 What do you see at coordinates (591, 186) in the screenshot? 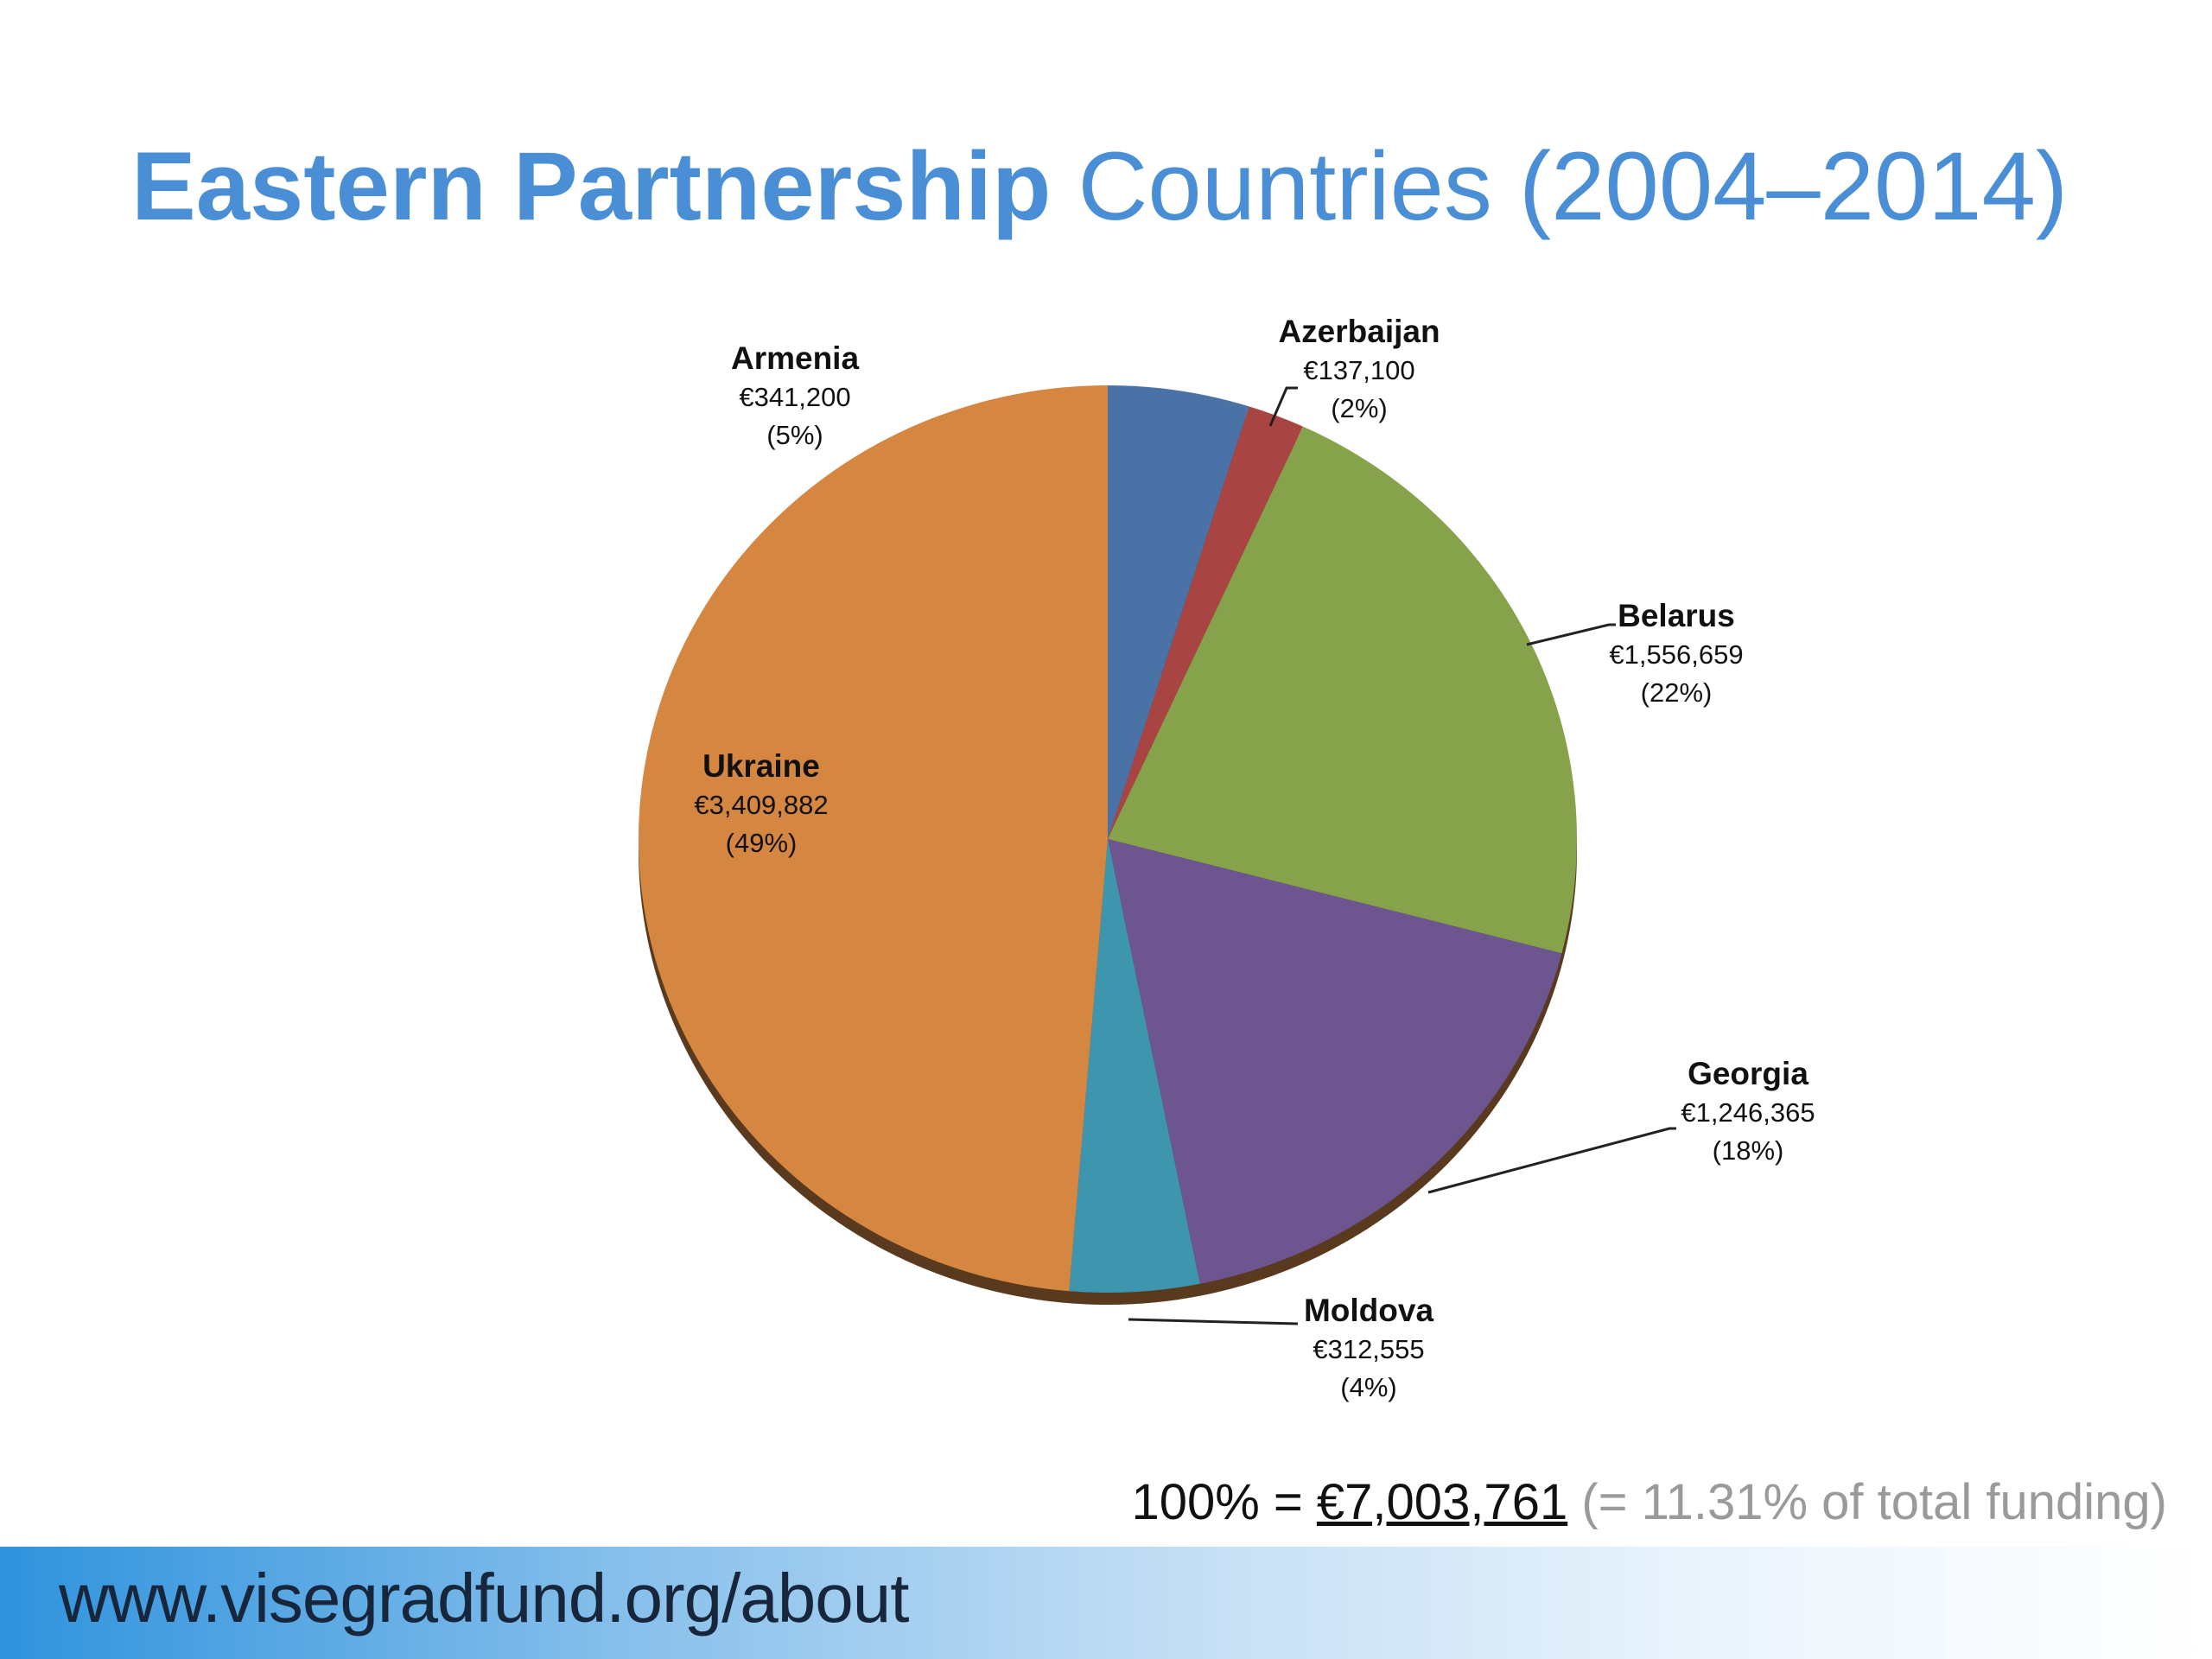
I see `title-bold: Eastern Partnership` at bounding box center [591, 186].